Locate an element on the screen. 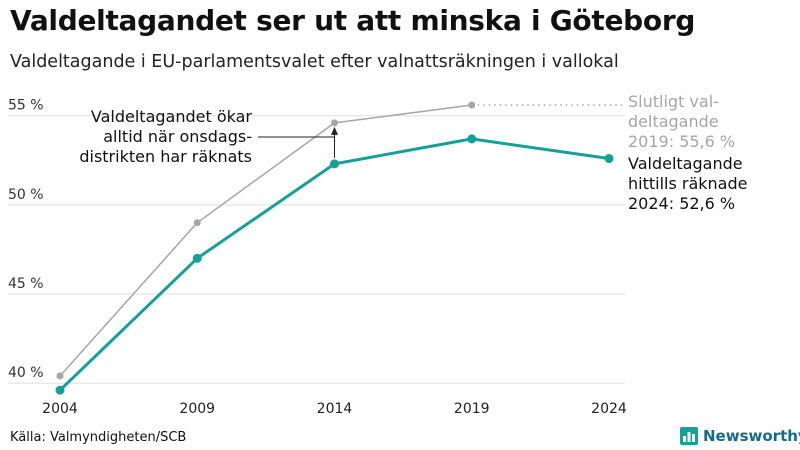 The image size is (800, 450). x-tick-label: 2004 is located at coordinates (60, 409).